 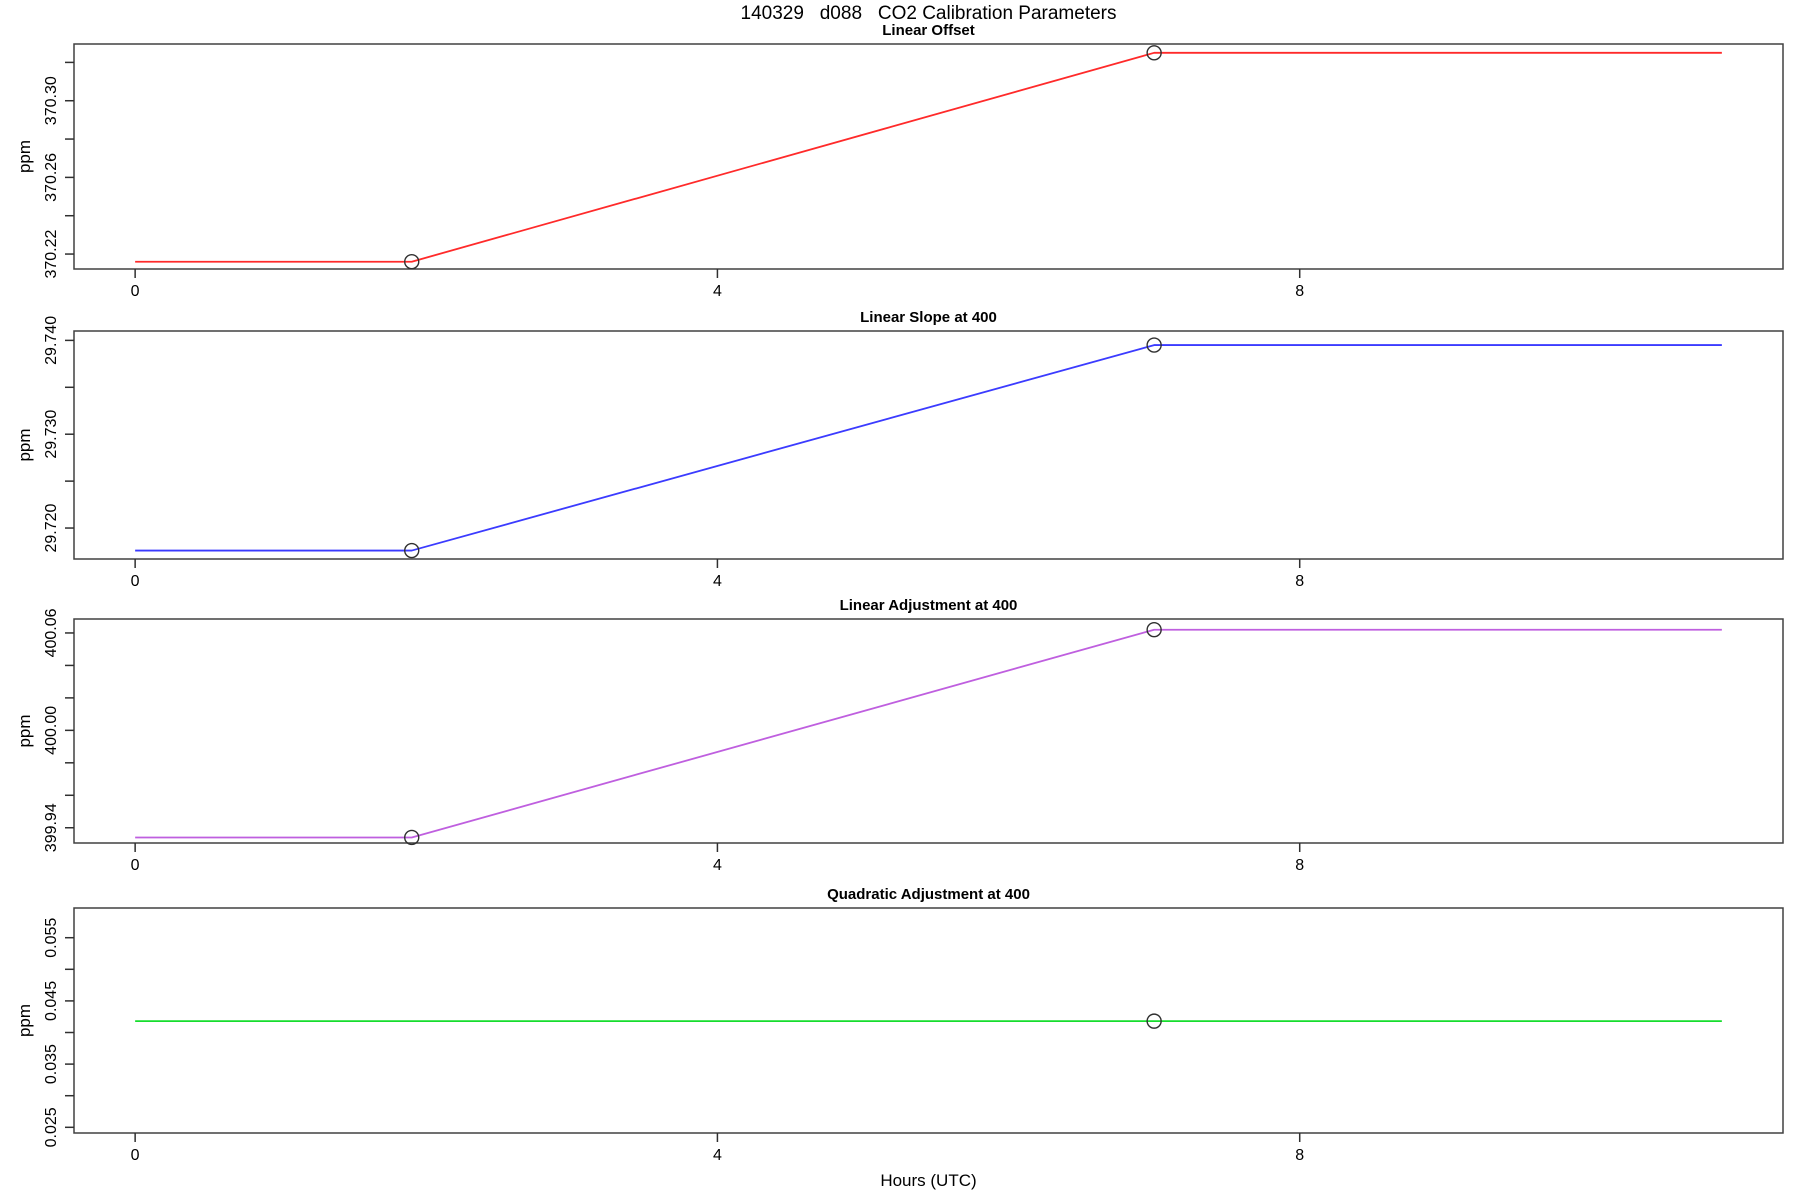 I want to click on y-tick-label: 400.00, so click(x=51, y=730).